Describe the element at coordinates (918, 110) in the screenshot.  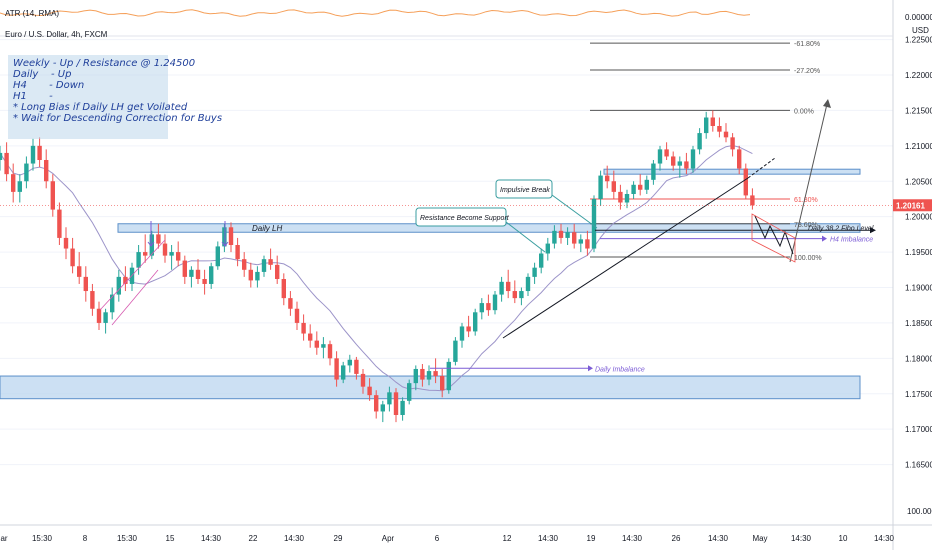
I see `y-tick-label: 1.21500` at that location.